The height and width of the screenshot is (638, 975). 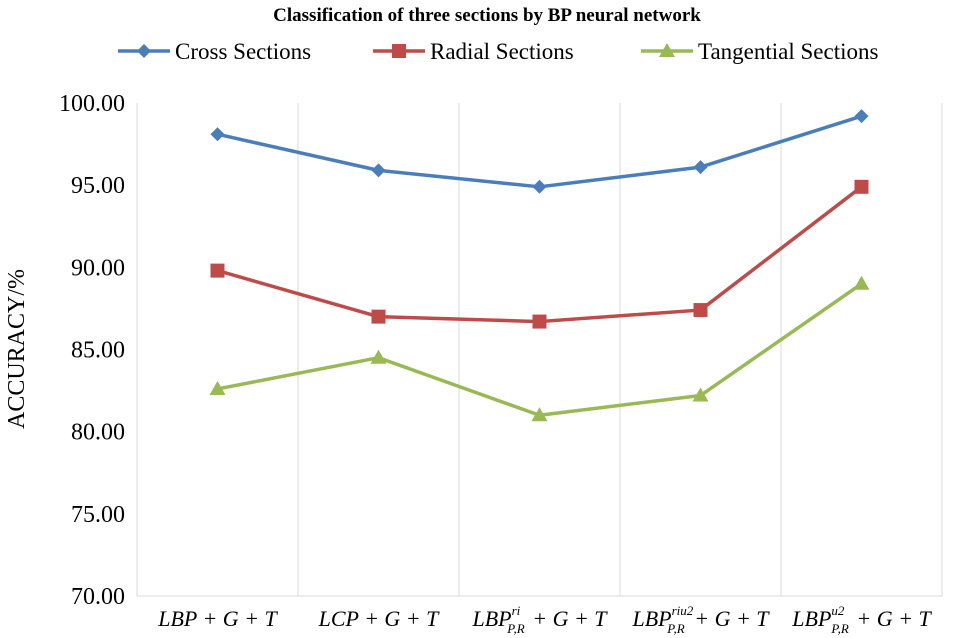 I want to click on y-tick-label: 70.00, so click(x=98, y=597).